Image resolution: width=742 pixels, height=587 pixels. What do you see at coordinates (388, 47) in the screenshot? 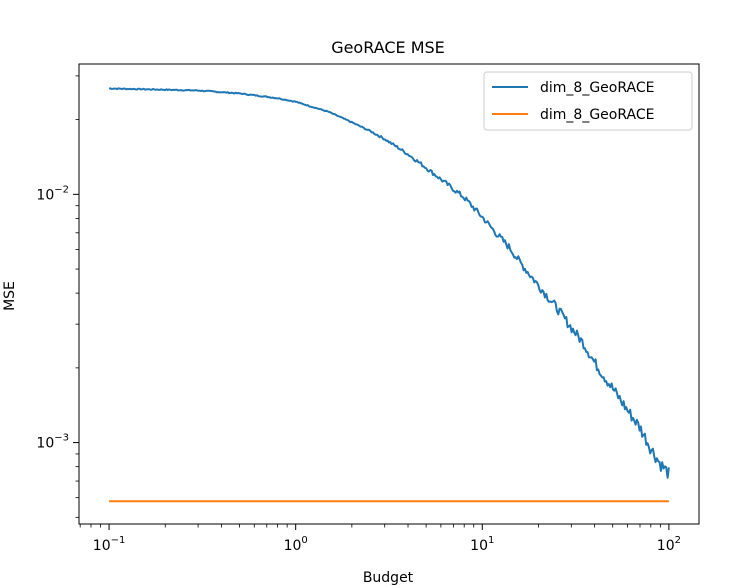
I see `chart-title: GeoRACE MSE` at bounding box center [388, 47].